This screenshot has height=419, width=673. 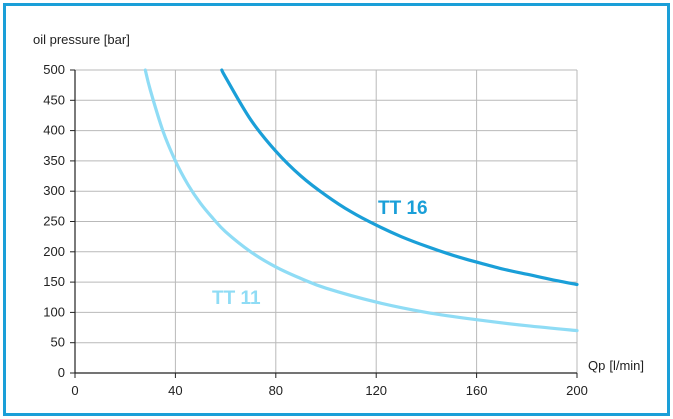 I want to click on x-tick-label: 200, so click(x=577, y=390).